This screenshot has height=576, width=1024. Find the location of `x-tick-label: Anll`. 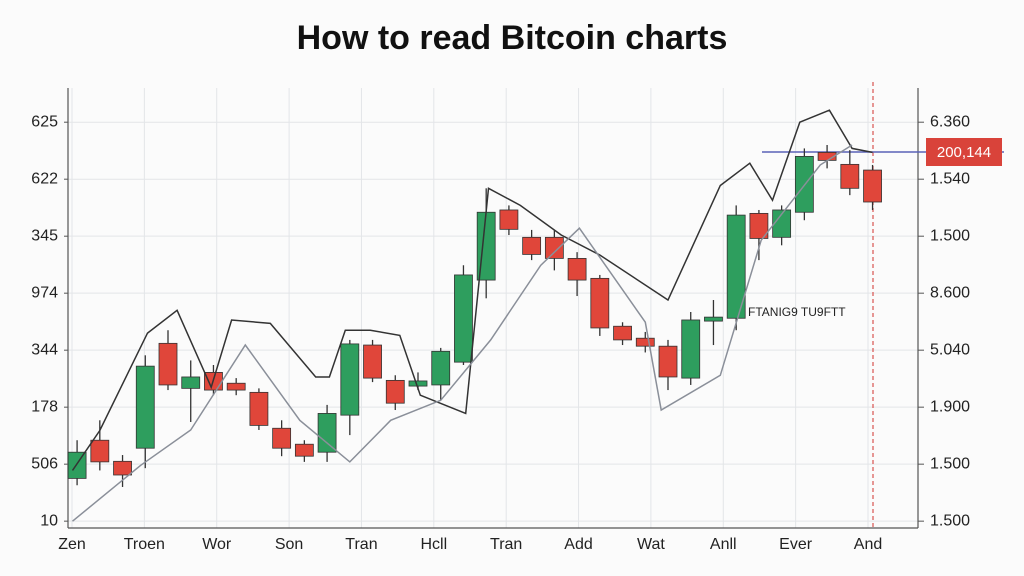

x-tick-label: Anll is located at coordinates (723, 544).